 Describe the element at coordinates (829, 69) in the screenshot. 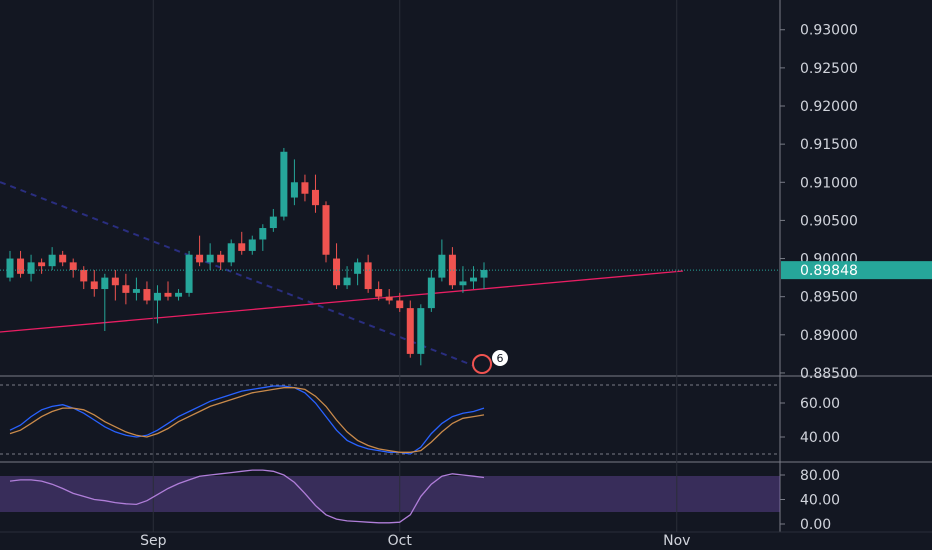

I see `y-tick-label: 0.92500` at that location.